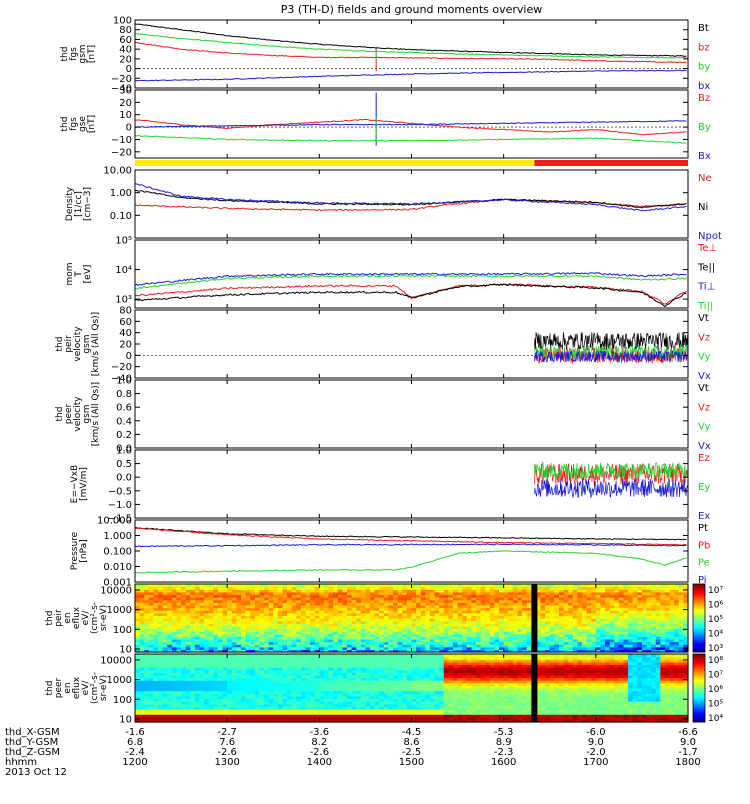 Image resolution: width=750 pixels, height=804 pixels. What do you see at coordinates (707, 248) in the screenshot?
I see `legend-temperature-Te⊥: Te⊥` at bounding box center [707, 248].